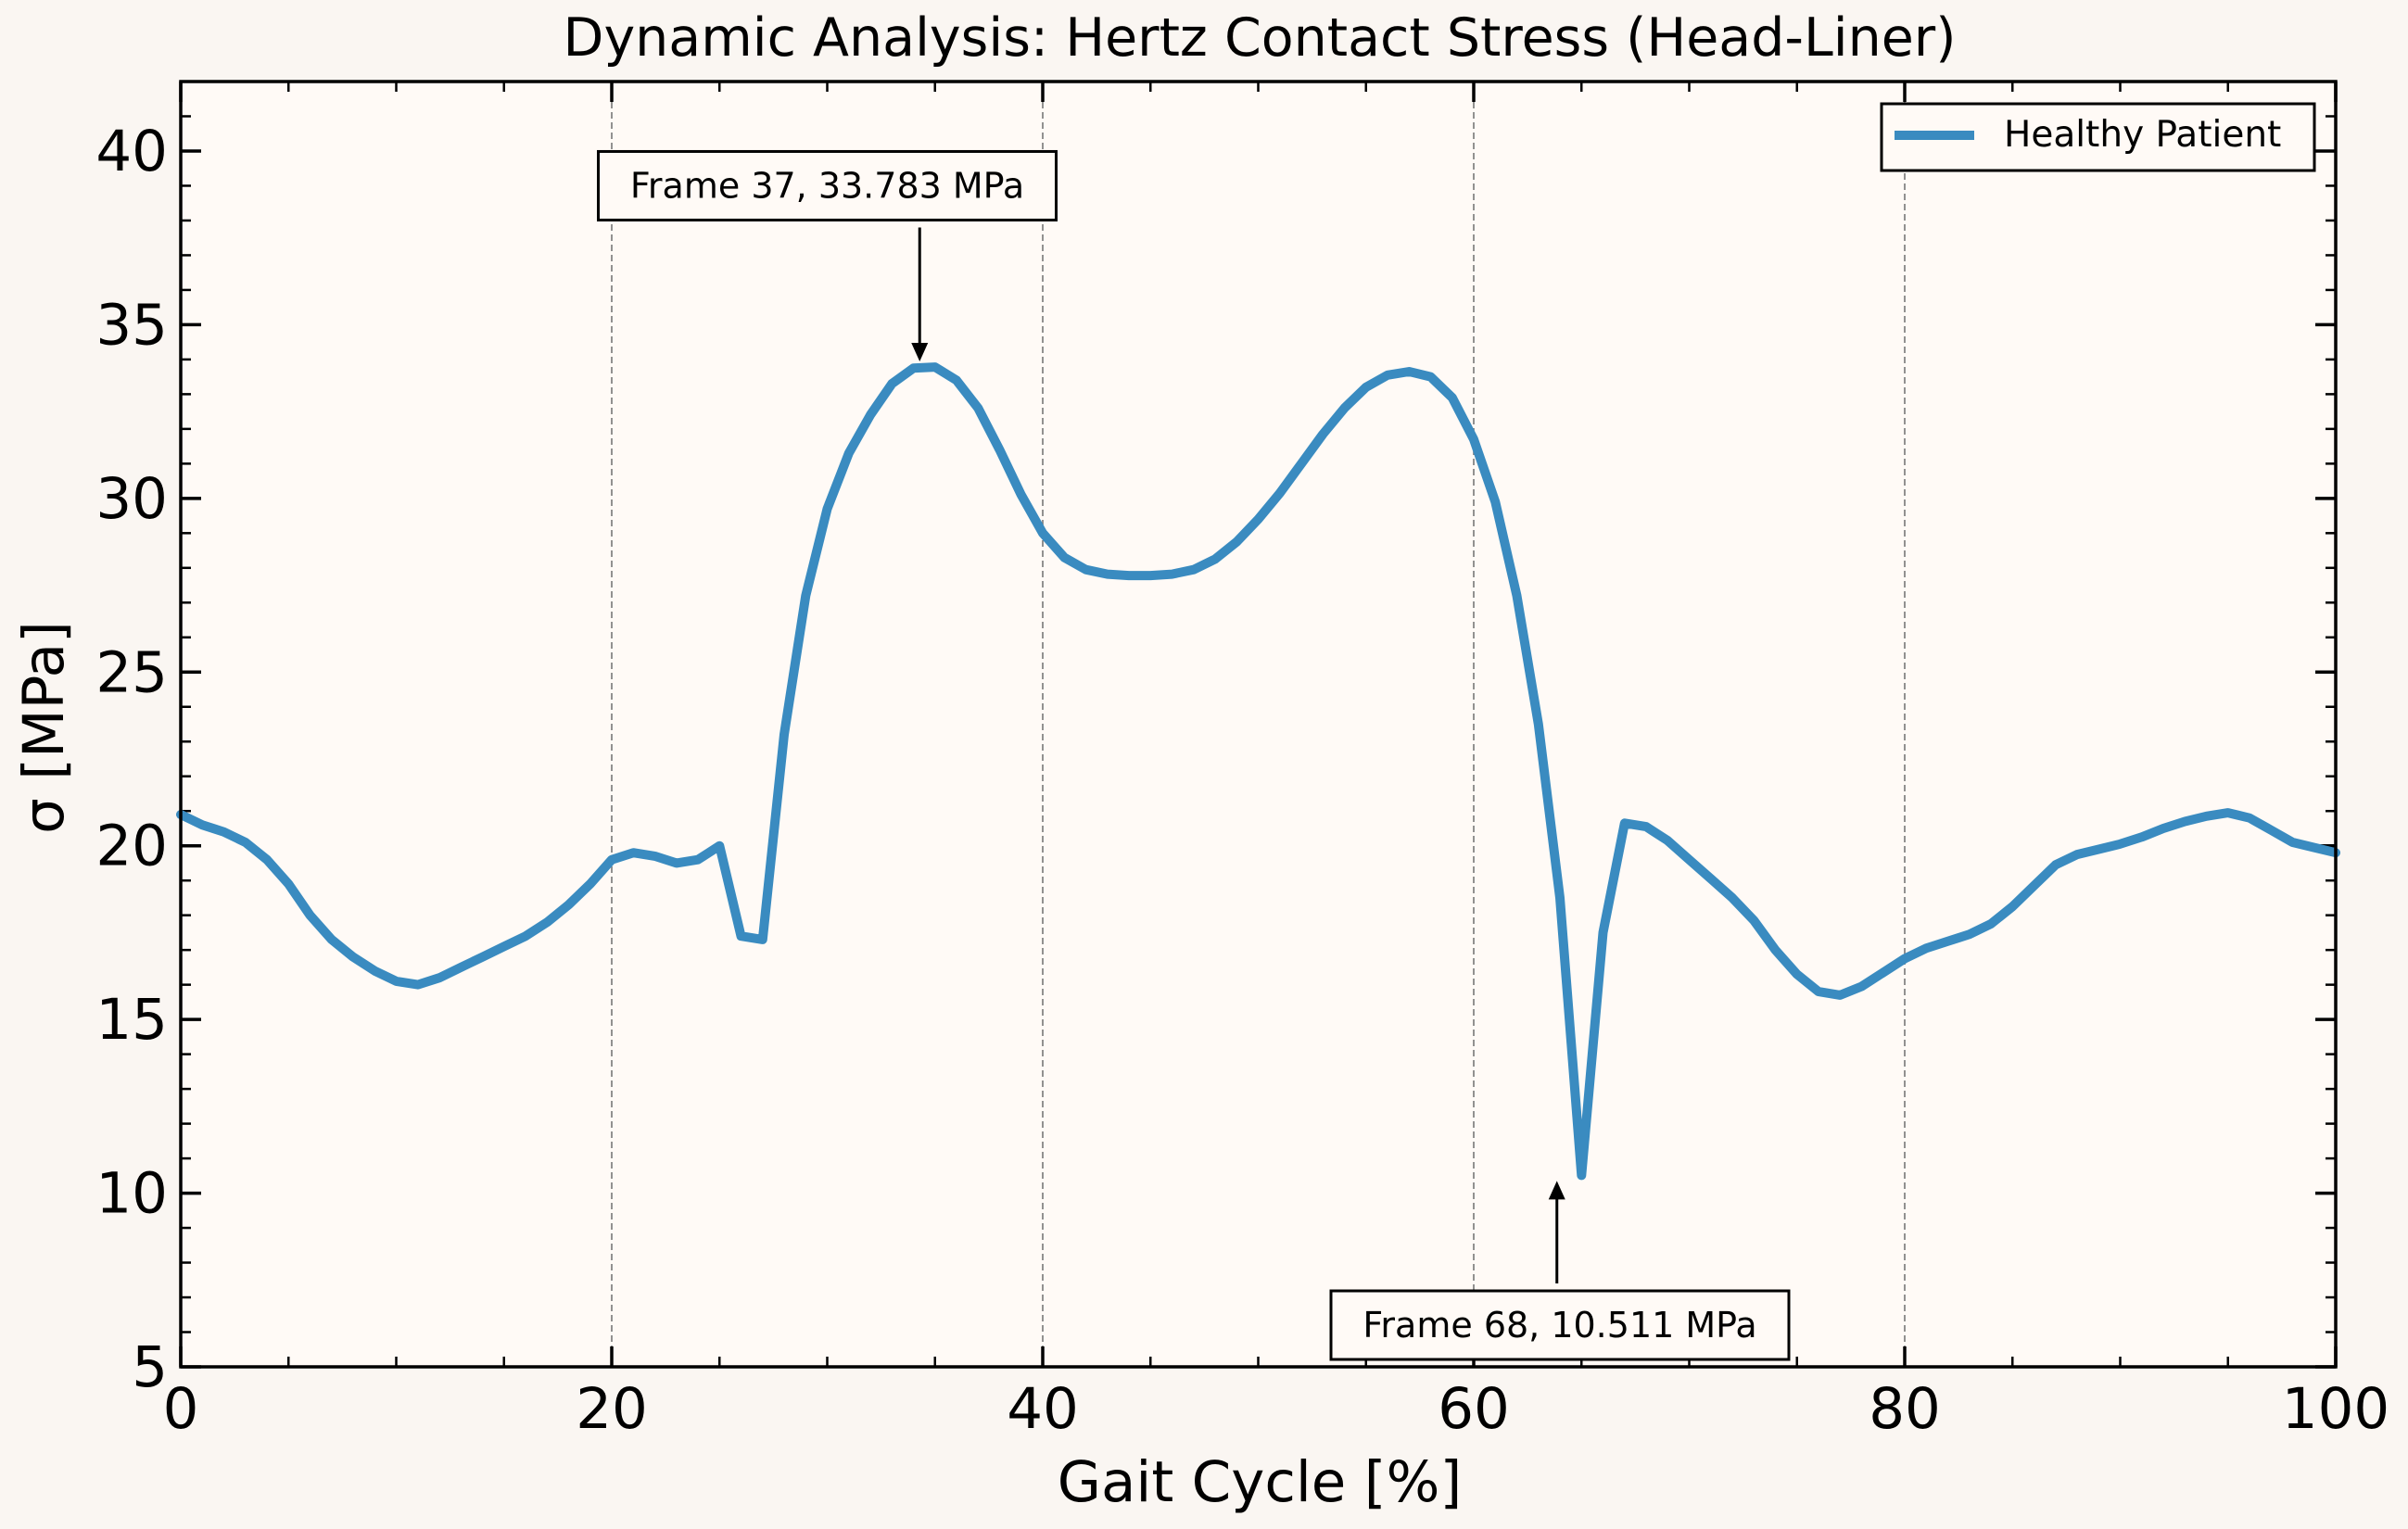 The height and width of the screenshot is (1529, 2408). Describe the element at coordinates (44, 727) in the screenshot. I see `y-axis-label: σ [MPa]` at that location.